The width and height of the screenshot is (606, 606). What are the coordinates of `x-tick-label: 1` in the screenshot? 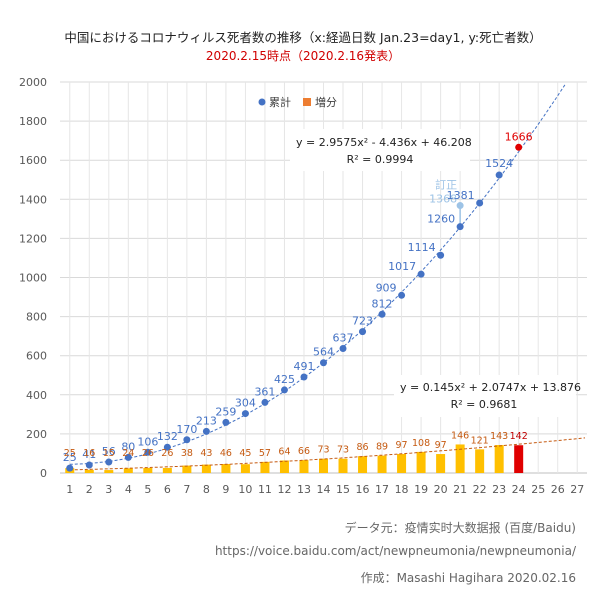 It's located at (69, 489).